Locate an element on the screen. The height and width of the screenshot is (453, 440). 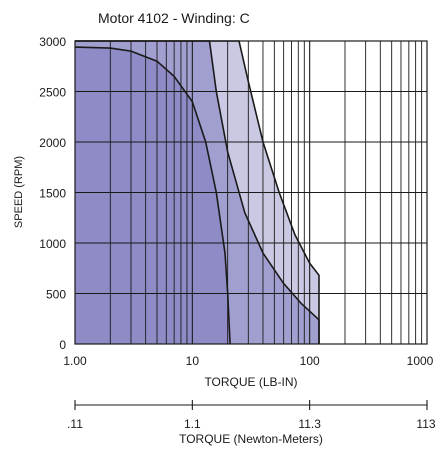
x-tick-labels: 1.00 10 100 1000 is located at coordinates (248, 361).